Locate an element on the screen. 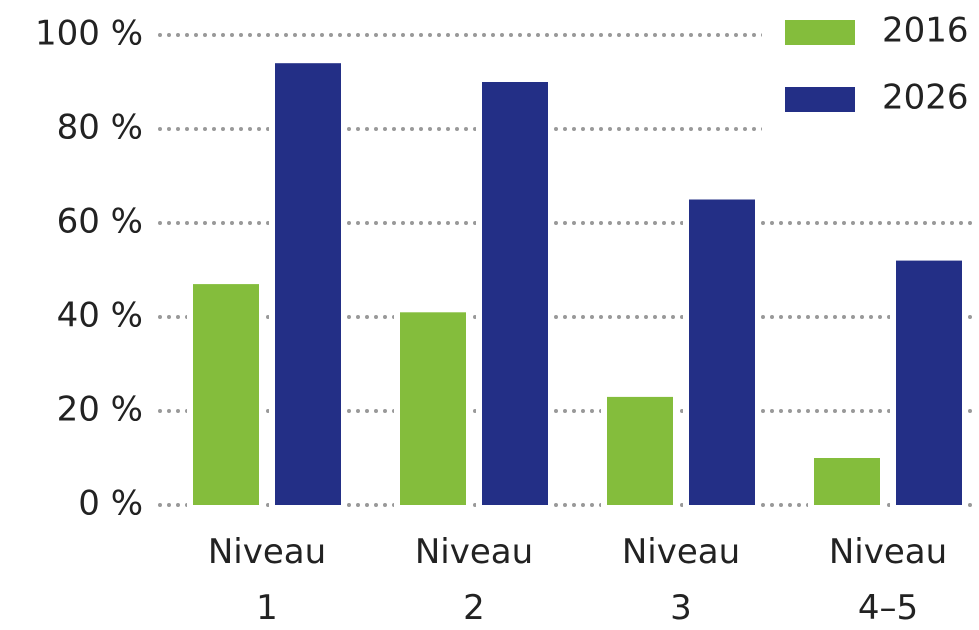  x-tick-label: Niveau 1 is located at coordinates (267, 580).